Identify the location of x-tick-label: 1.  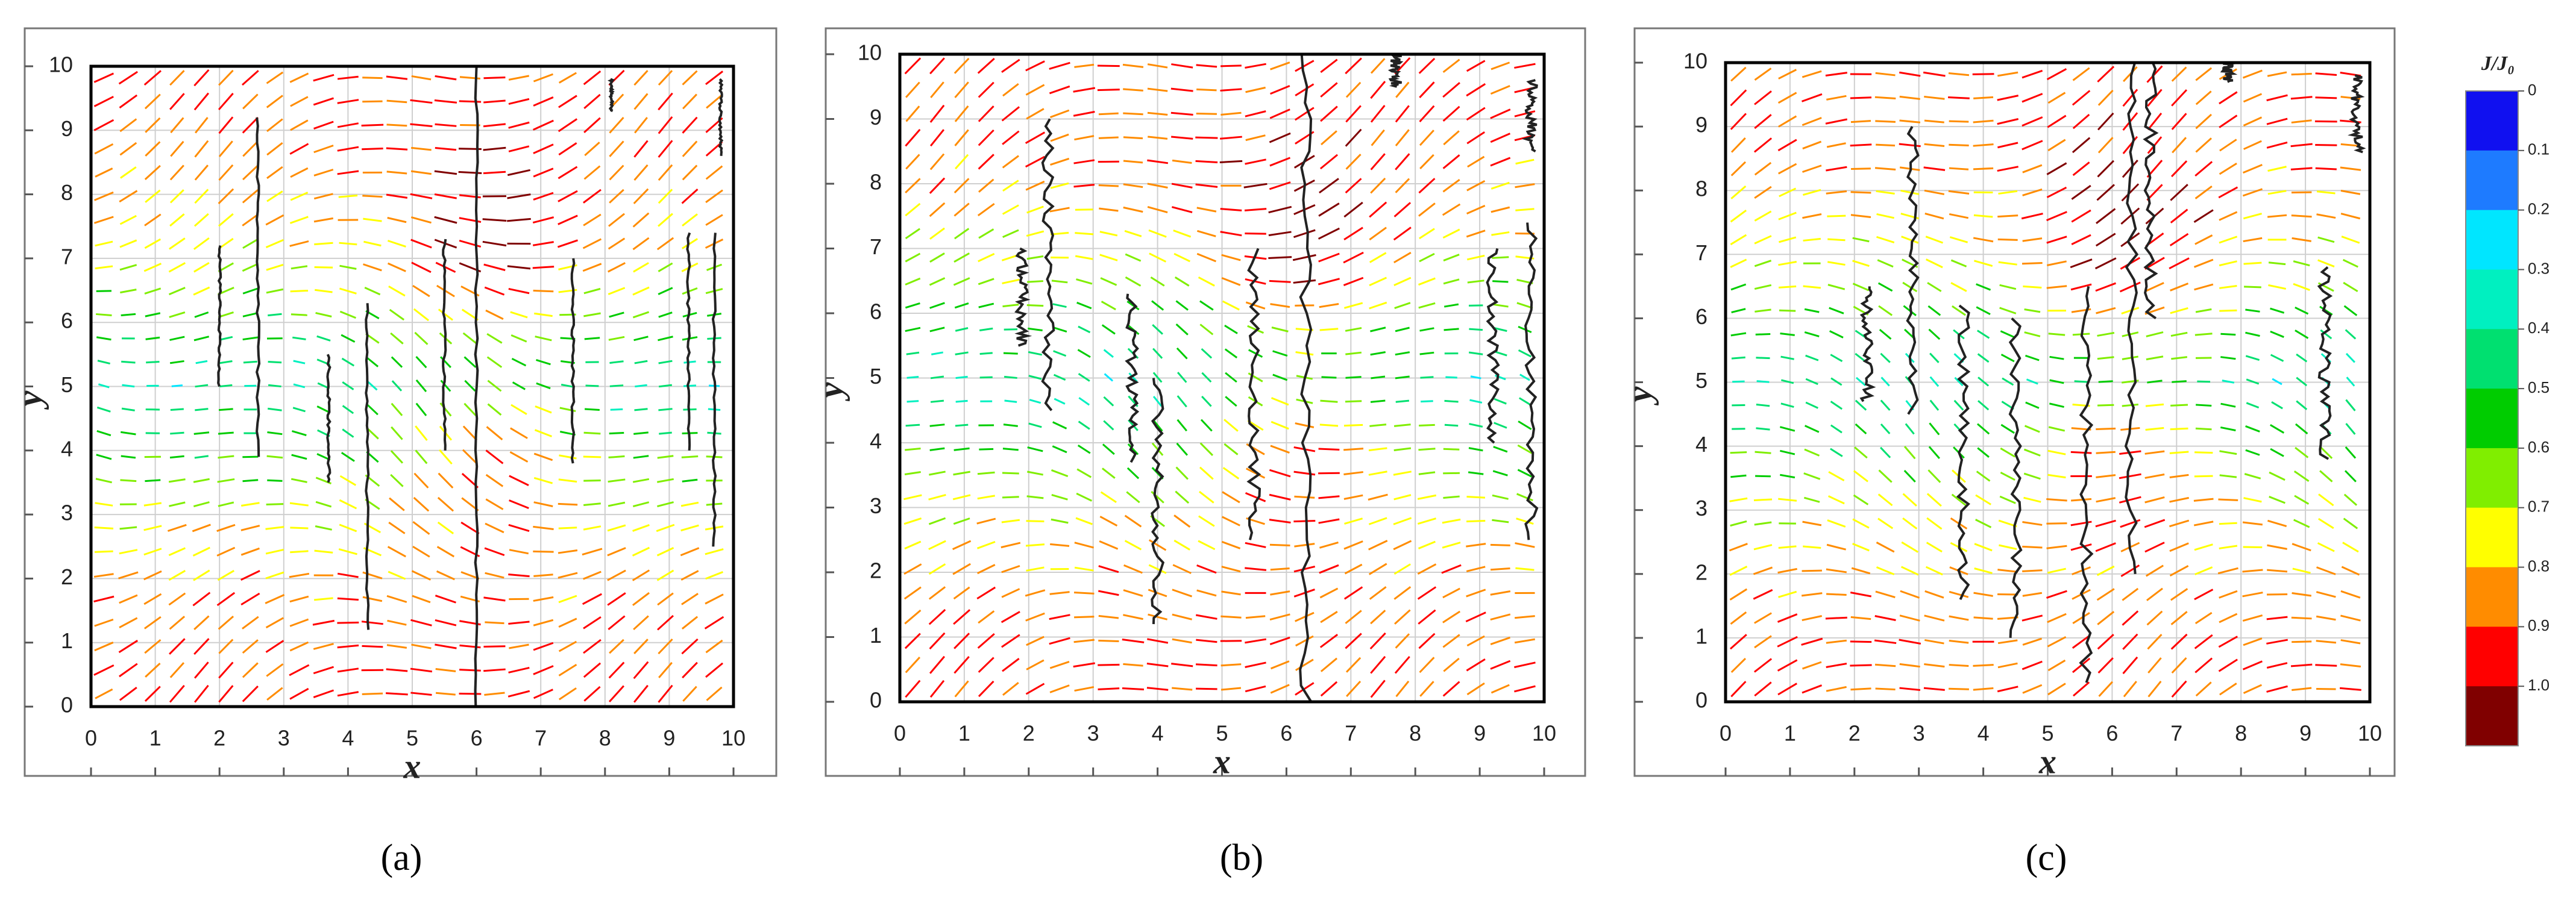
(1790, 733).